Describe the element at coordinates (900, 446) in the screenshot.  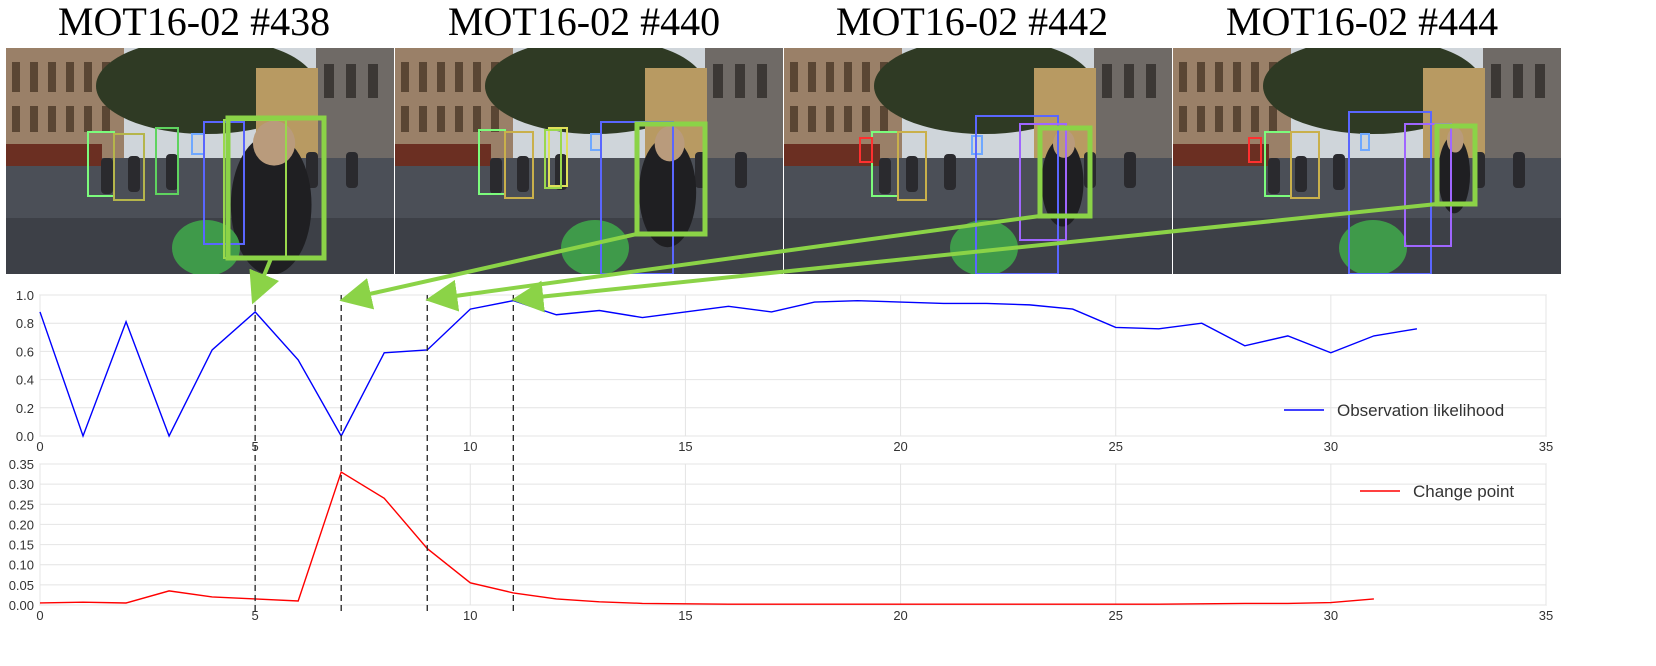
I see `x-tick-label: 20` at that location.